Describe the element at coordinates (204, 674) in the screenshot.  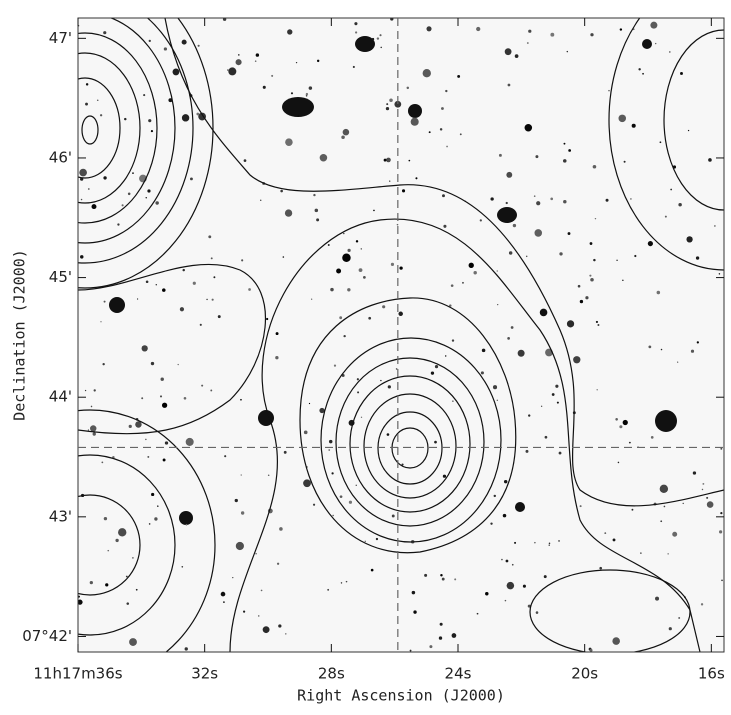
I see `x-tick-label: 32s` at that location.